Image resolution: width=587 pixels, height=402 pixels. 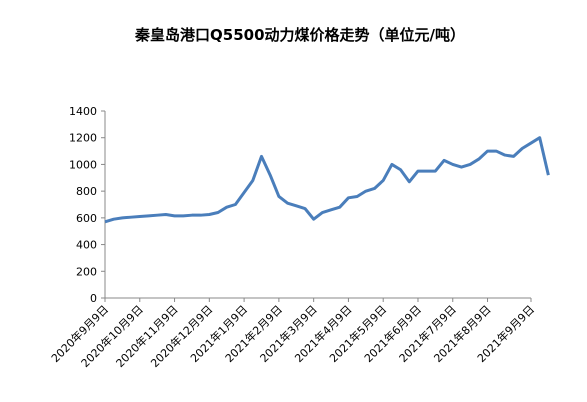 I want to click on x-tick-label: 2020年10月9日, so click(x=112, y=336).